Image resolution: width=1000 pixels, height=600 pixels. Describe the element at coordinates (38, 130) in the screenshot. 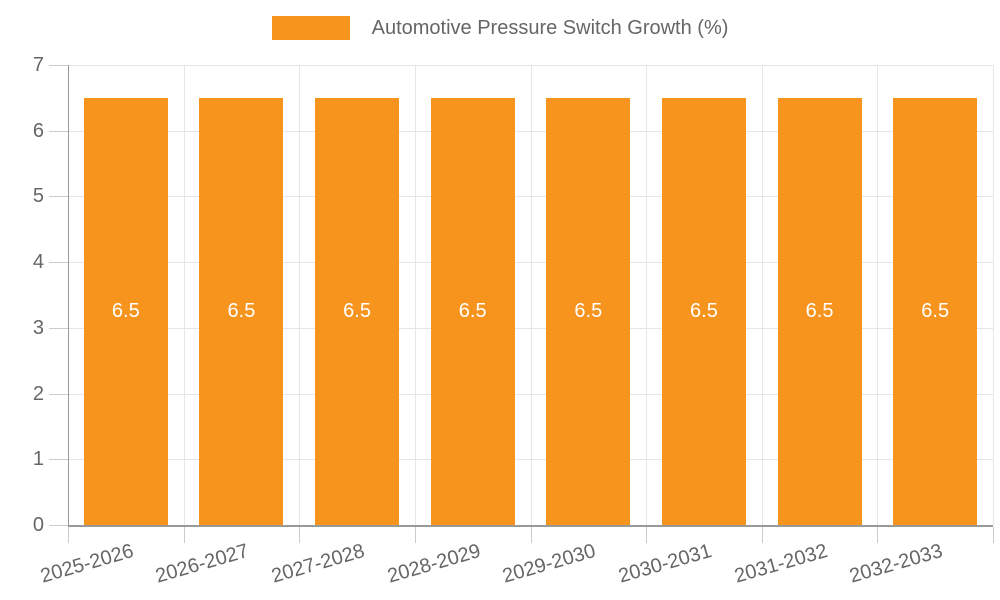

I see `y-axis-tick-label: 6` at that location.